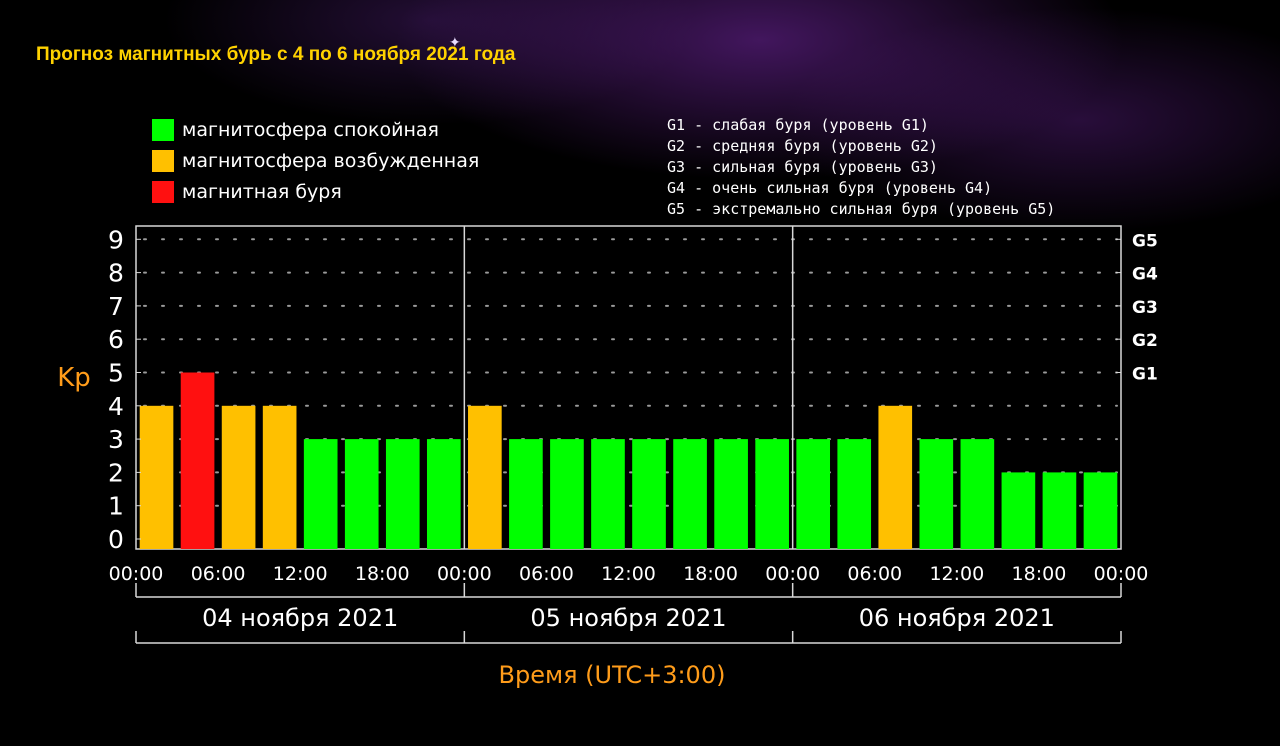  I want to click on legend-swatch-excited, so click(163, 160).